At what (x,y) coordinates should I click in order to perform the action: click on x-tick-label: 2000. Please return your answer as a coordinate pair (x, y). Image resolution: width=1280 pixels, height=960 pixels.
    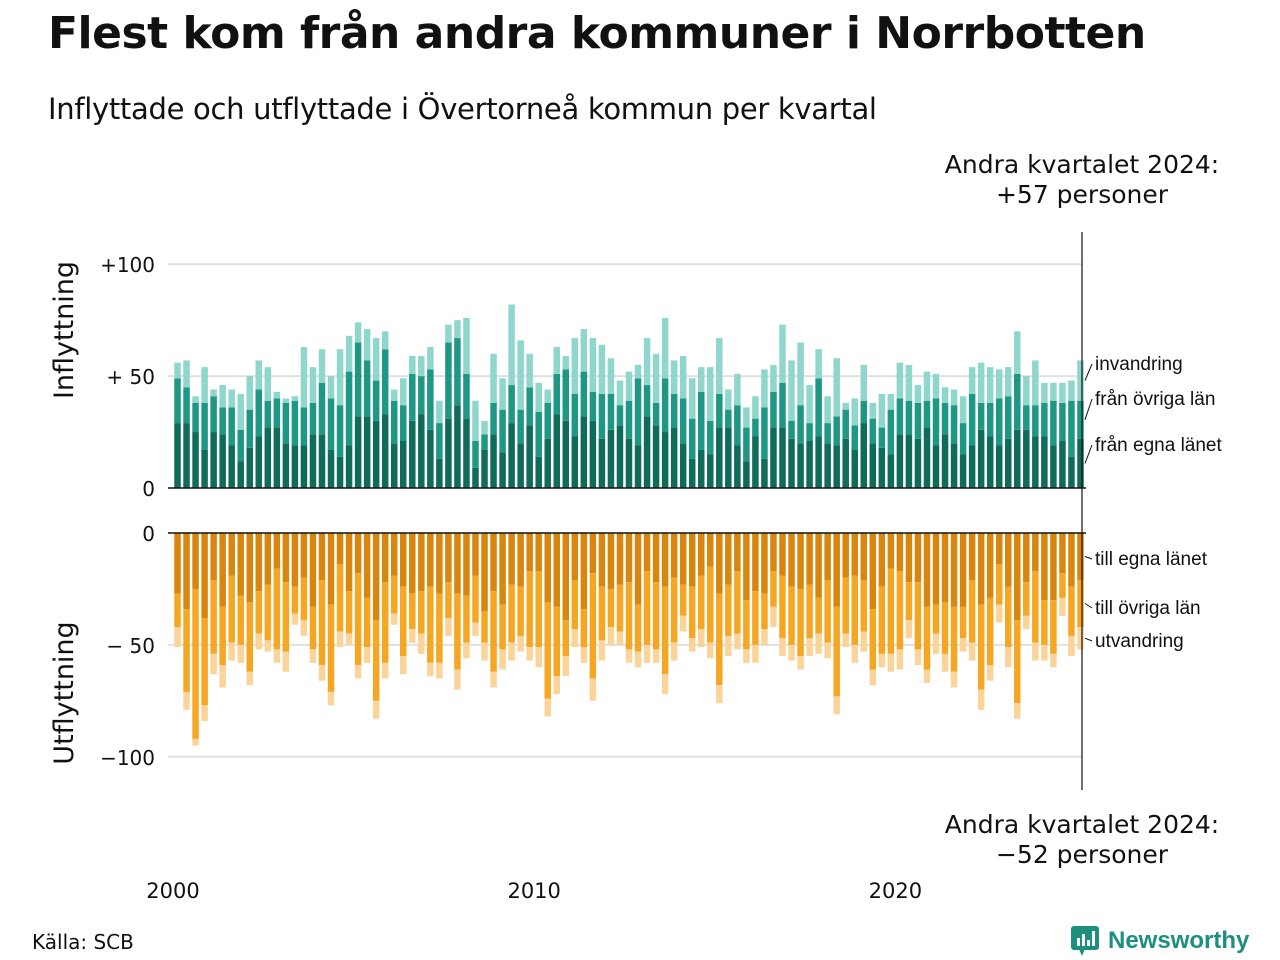
    Looking at the image, I should click on (172, 891).